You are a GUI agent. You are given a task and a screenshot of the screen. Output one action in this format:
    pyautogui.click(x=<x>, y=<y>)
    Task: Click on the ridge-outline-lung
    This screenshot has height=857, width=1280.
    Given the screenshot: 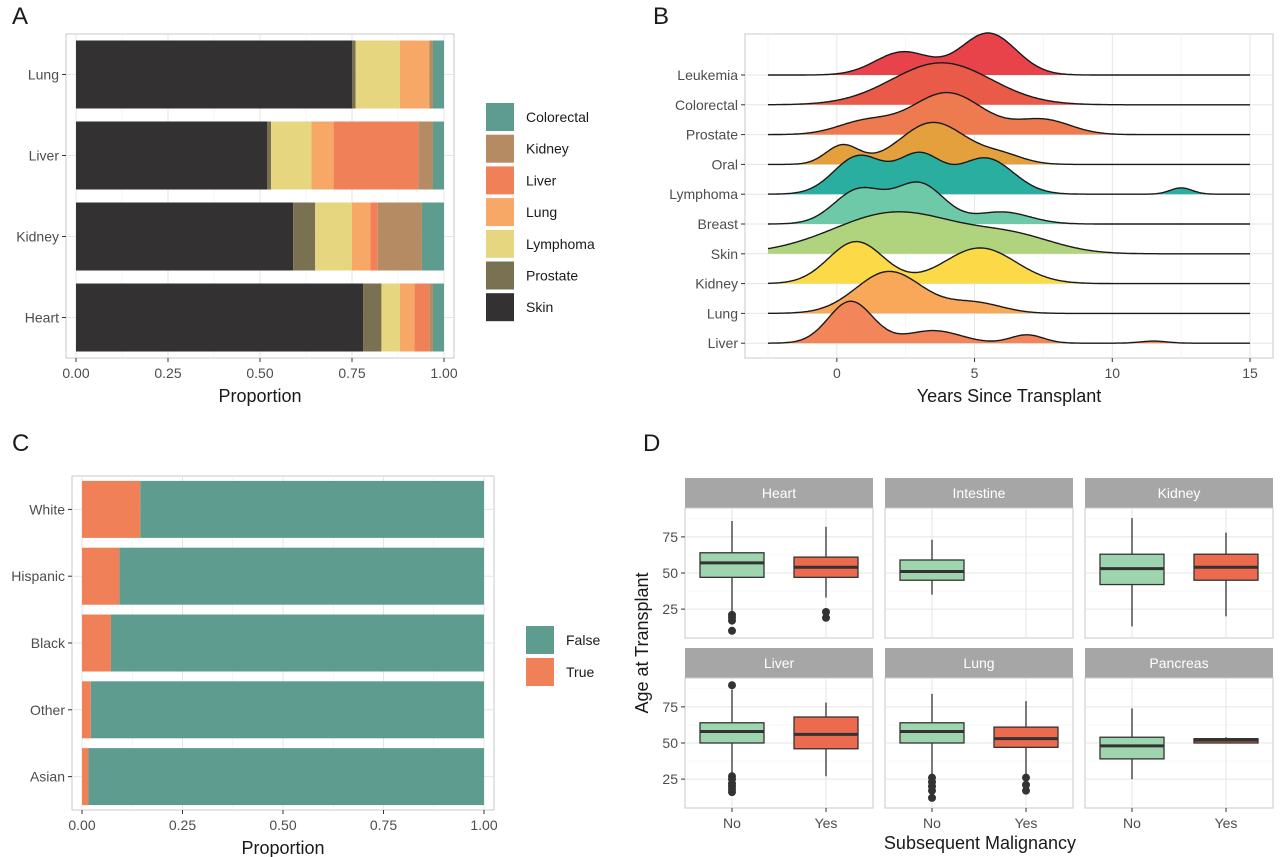 What is the action you would take?
    pyautogui.click(x=1009, y=292)
    